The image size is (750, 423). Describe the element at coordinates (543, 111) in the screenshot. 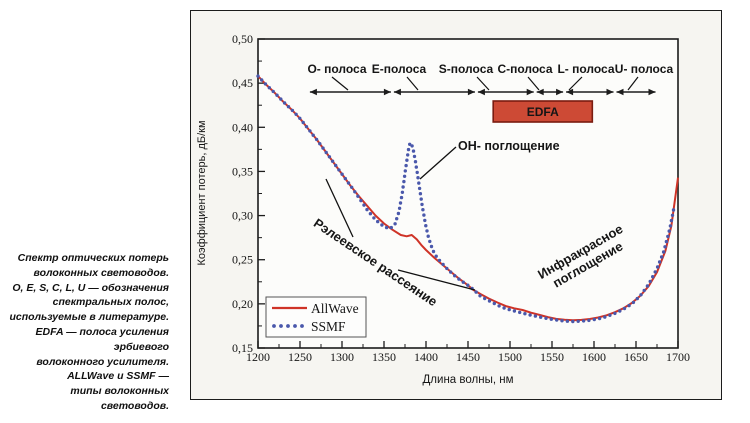

I see `edfa-band-box` at that location.